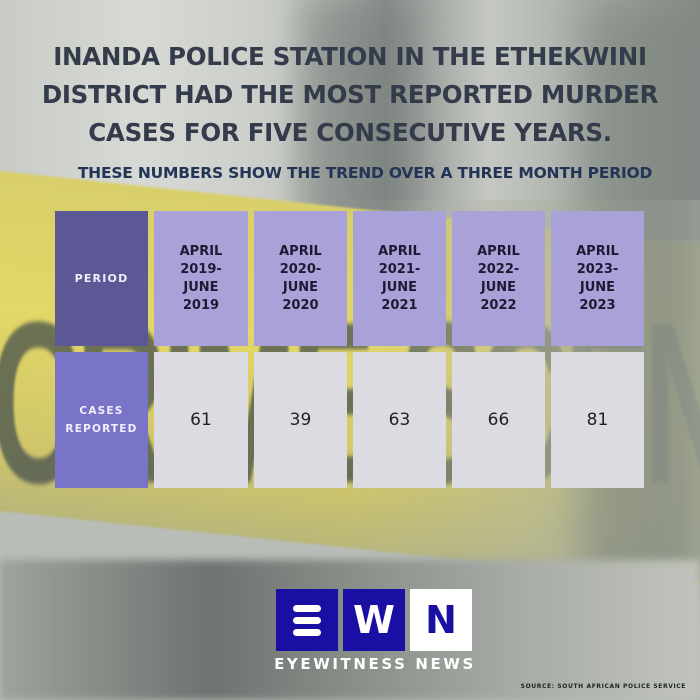  Describe the element at coordinates (399, 269) in the screenshot. I see `period-text: 2021-` at that location.